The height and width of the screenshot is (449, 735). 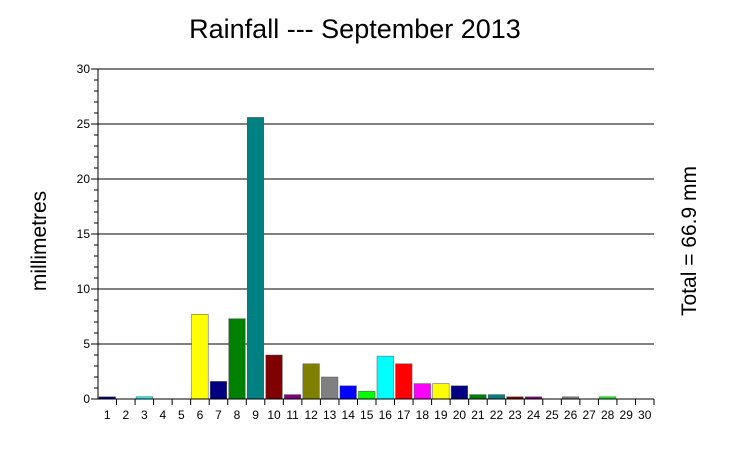 I want to click on y-tick-label: 5, so click(x=86, y=344).